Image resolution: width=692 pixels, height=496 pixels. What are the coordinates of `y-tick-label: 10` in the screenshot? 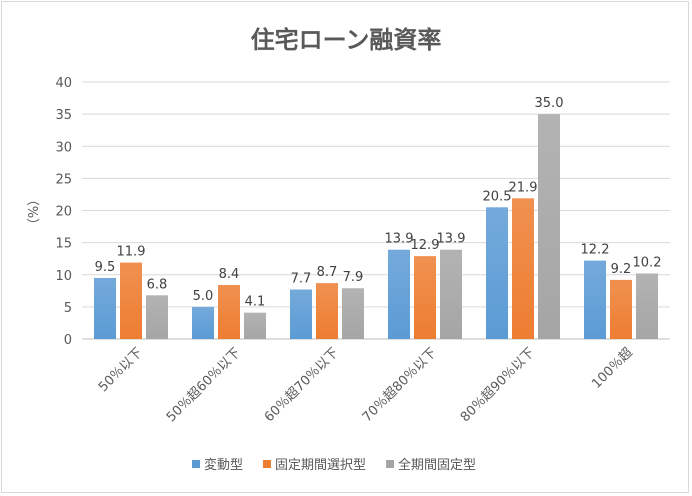 It's located at (63, 276).